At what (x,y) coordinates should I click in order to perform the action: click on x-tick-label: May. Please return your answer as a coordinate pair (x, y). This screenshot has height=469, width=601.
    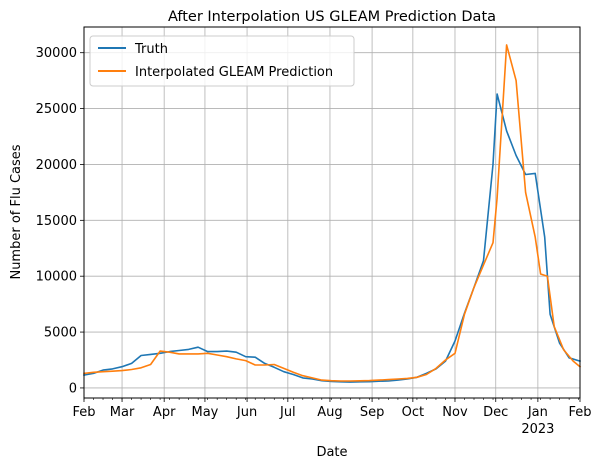
    Looking at the image, I should click on (204, 412).